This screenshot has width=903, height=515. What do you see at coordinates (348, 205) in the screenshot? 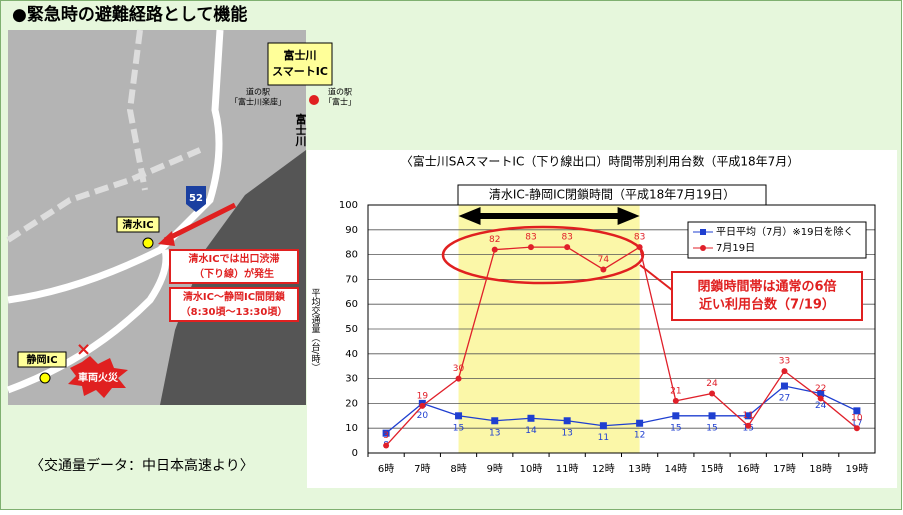
I see `y-tick-label: 100` at bounding box center [348, 205].